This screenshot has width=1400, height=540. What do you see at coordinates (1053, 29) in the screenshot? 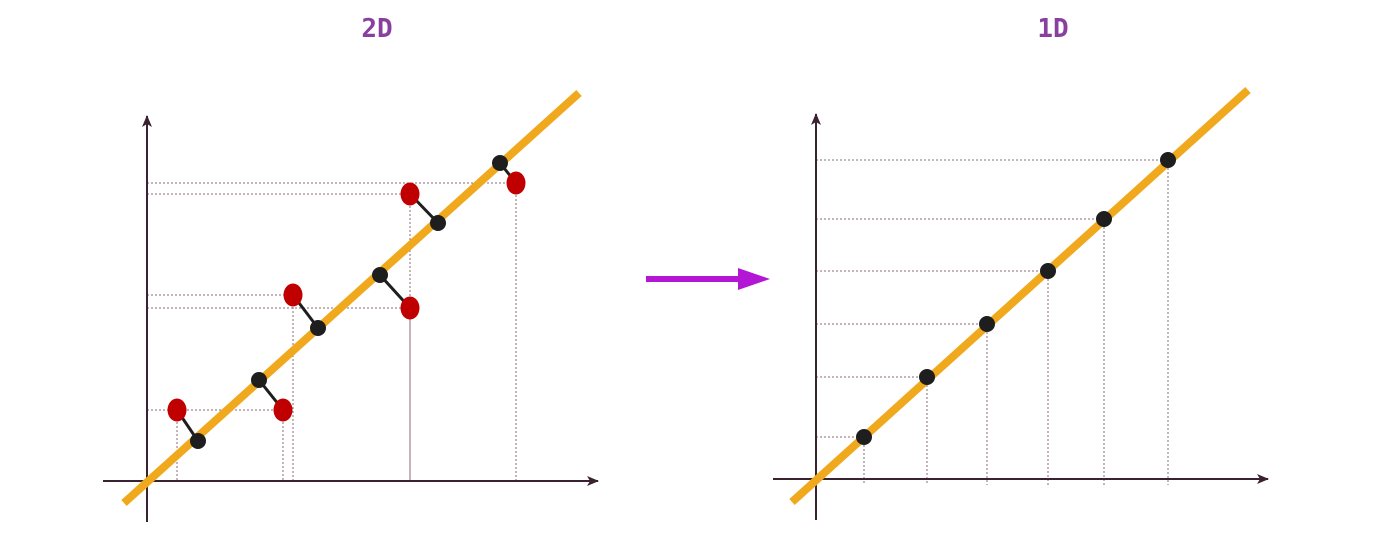
I see `title-1d: 1D` at bounding box center [1053, 29].